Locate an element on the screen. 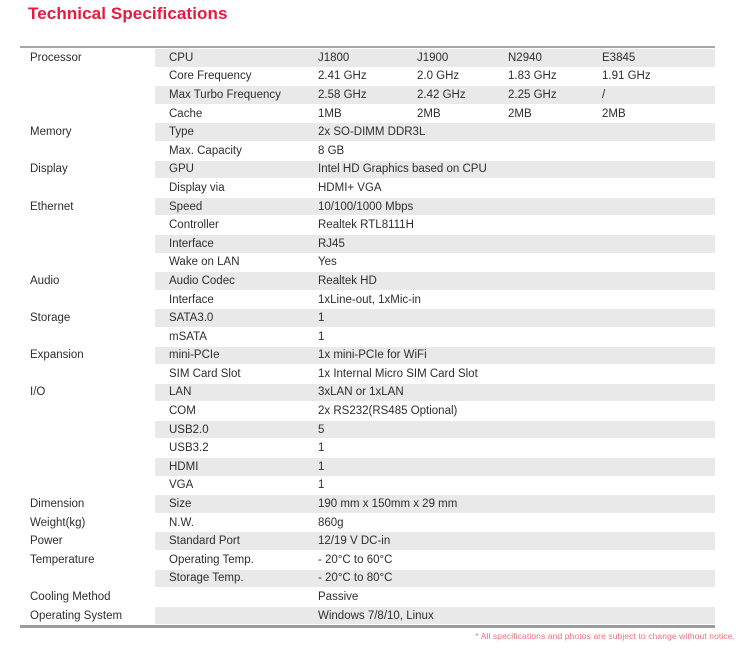  spec-value-cell: 1.91 GHz is located at coordinates (626, 76).